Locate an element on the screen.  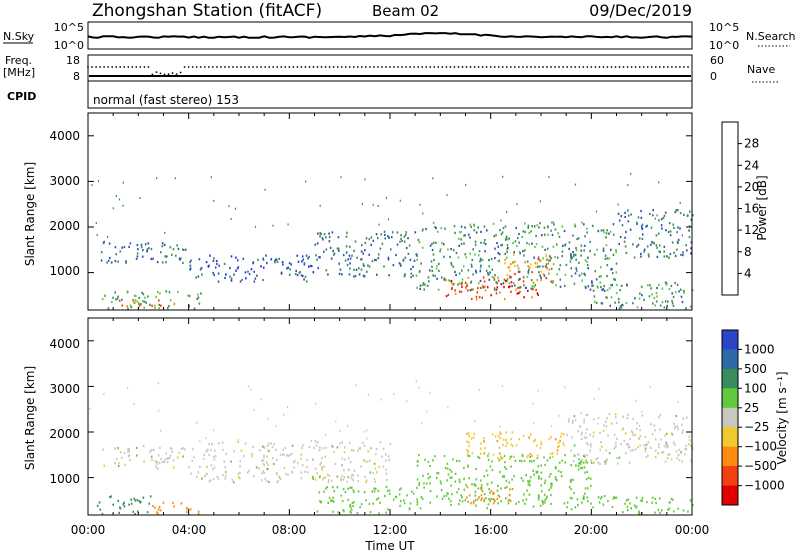
colorbar-swatch is located at coordinates (730, 456).